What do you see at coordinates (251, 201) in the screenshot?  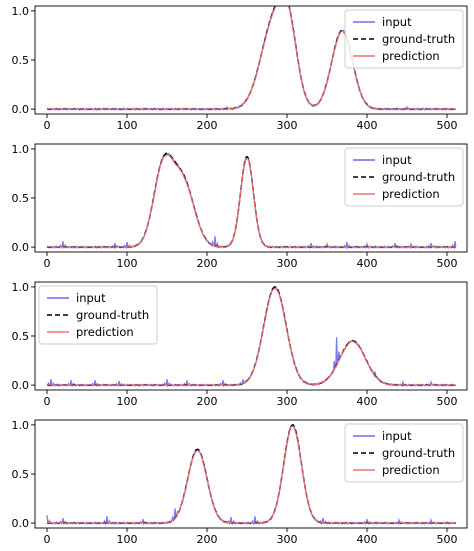 I see `series-line-prediction` at bounding box center [251, 201].